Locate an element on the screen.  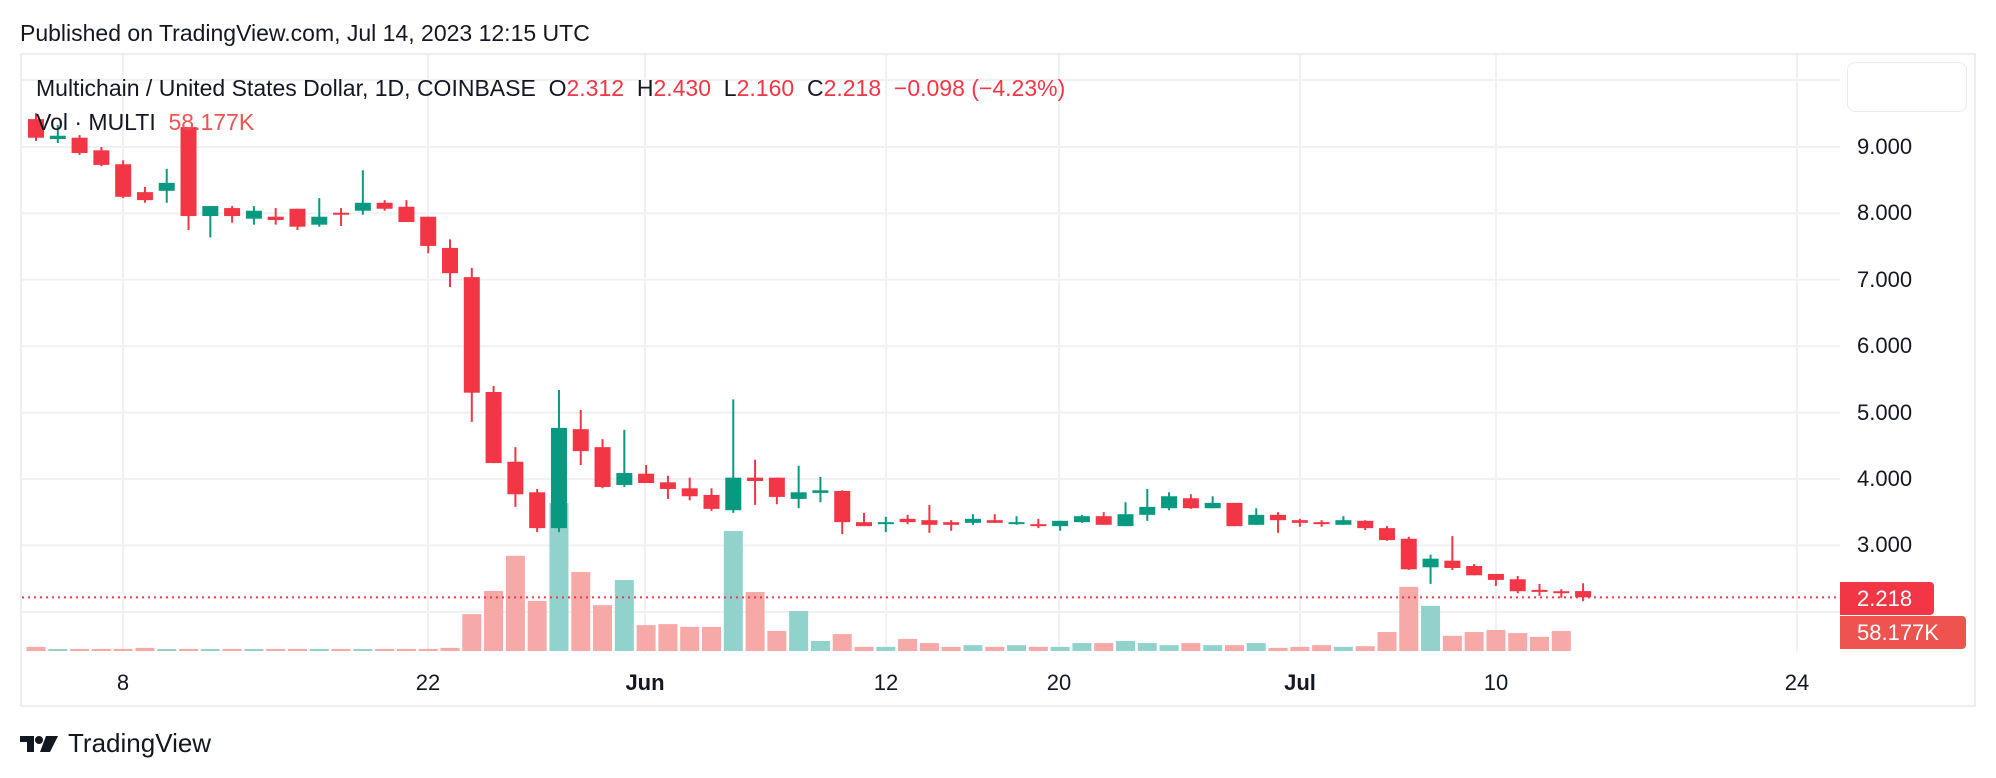
tradingview-logo-icon is located at coordinates (39, 743).